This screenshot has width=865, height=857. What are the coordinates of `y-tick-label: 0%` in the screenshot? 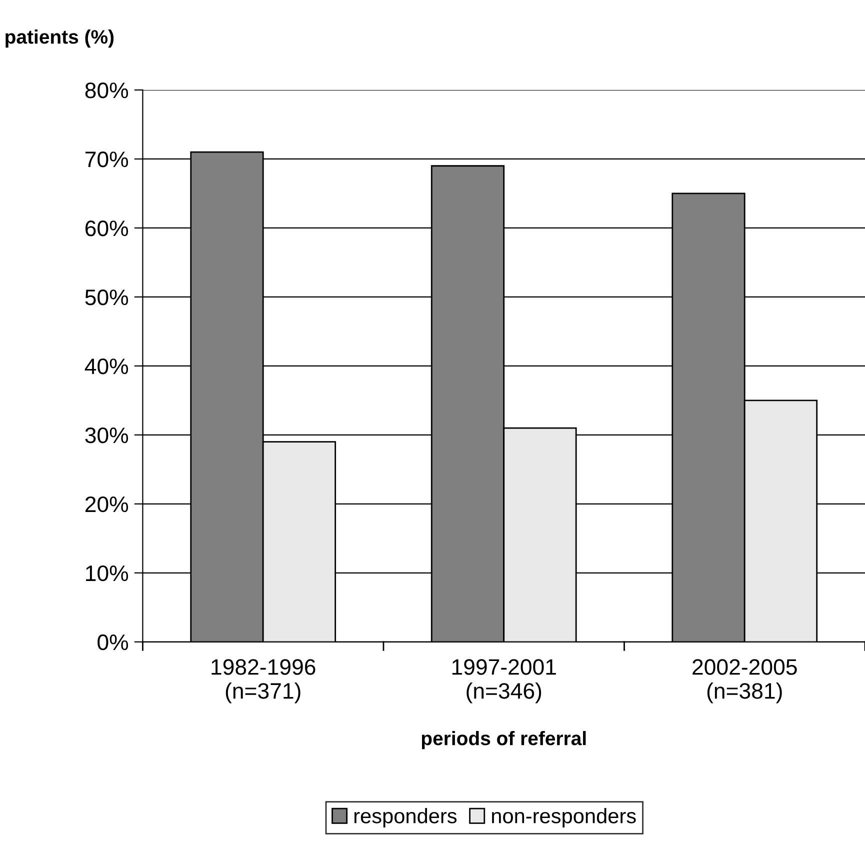 It's located at (113, 642).